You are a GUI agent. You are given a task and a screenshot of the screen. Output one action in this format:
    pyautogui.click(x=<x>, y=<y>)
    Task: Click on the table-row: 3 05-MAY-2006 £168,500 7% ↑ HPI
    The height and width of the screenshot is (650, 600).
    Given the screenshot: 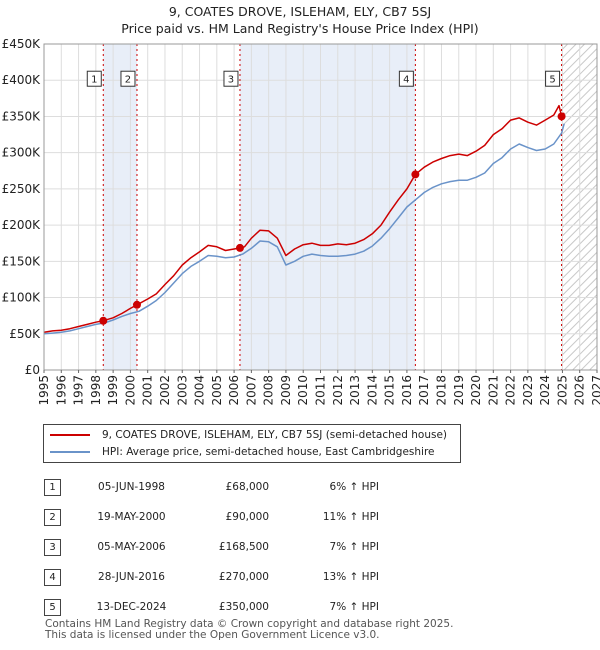 What is the action you would take?
    pyautogui.click(x=211, y=547)
    